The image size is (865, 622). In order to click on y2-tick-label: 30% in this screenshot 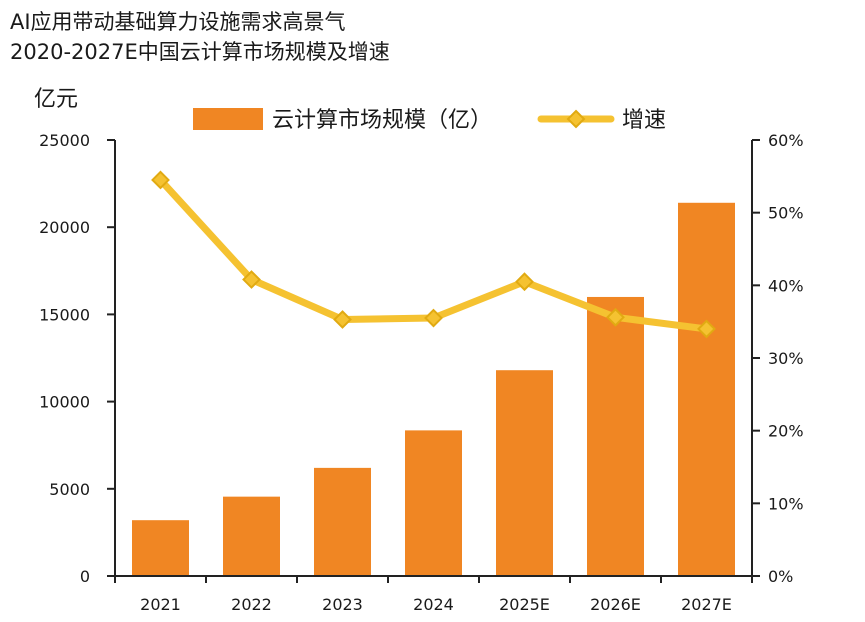, I will do `click(786, 358)`.